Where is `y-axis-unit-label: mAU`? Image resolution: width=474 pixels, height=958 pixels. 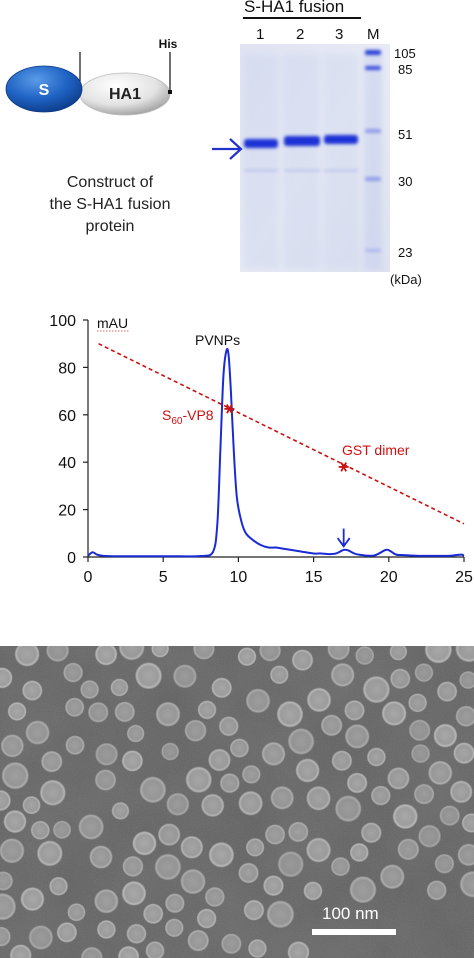
y-axis-unit-label: mAU is located at coordinates (112, 323).